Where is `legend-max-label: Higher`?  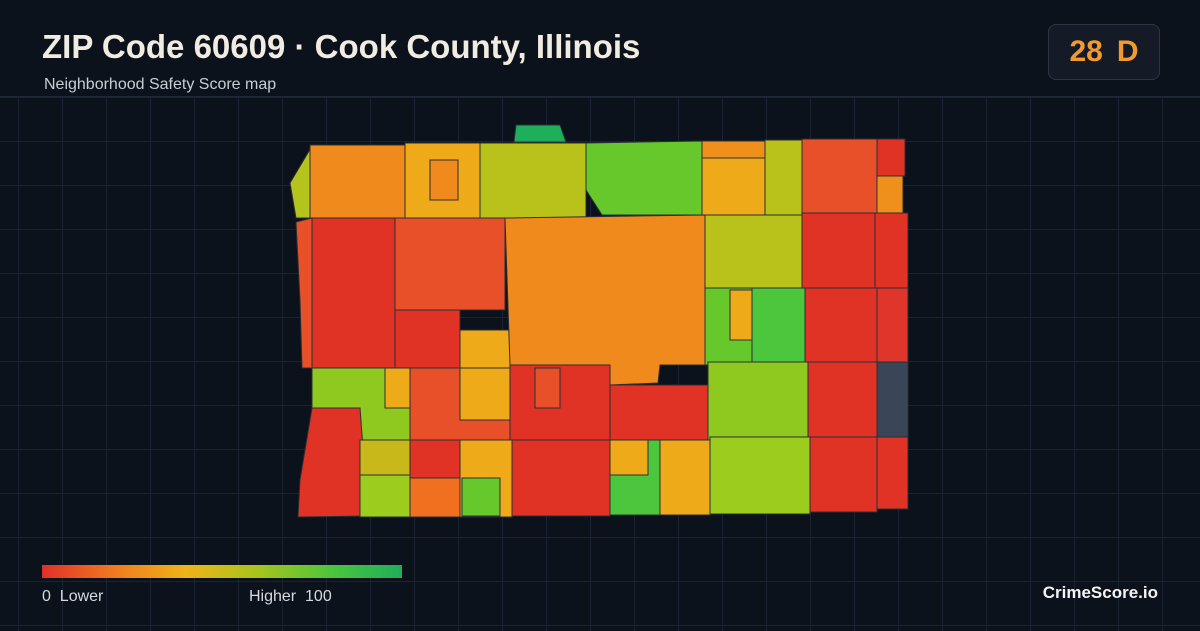
legend-max-label: Higher is located at coordinates (273, 596).